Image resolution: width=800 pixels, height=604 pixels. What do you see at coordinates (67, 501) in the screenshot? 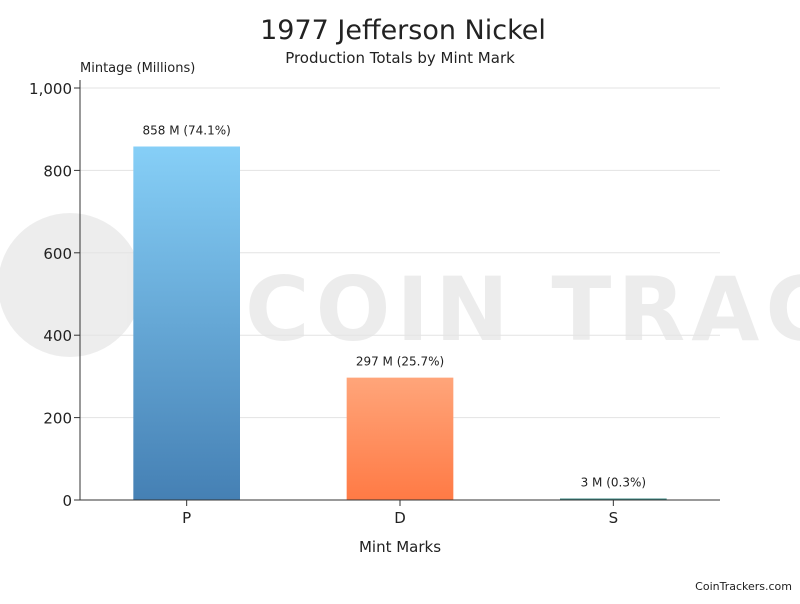
I see `y-tick-label: 0` at bounding box center [67, 501].